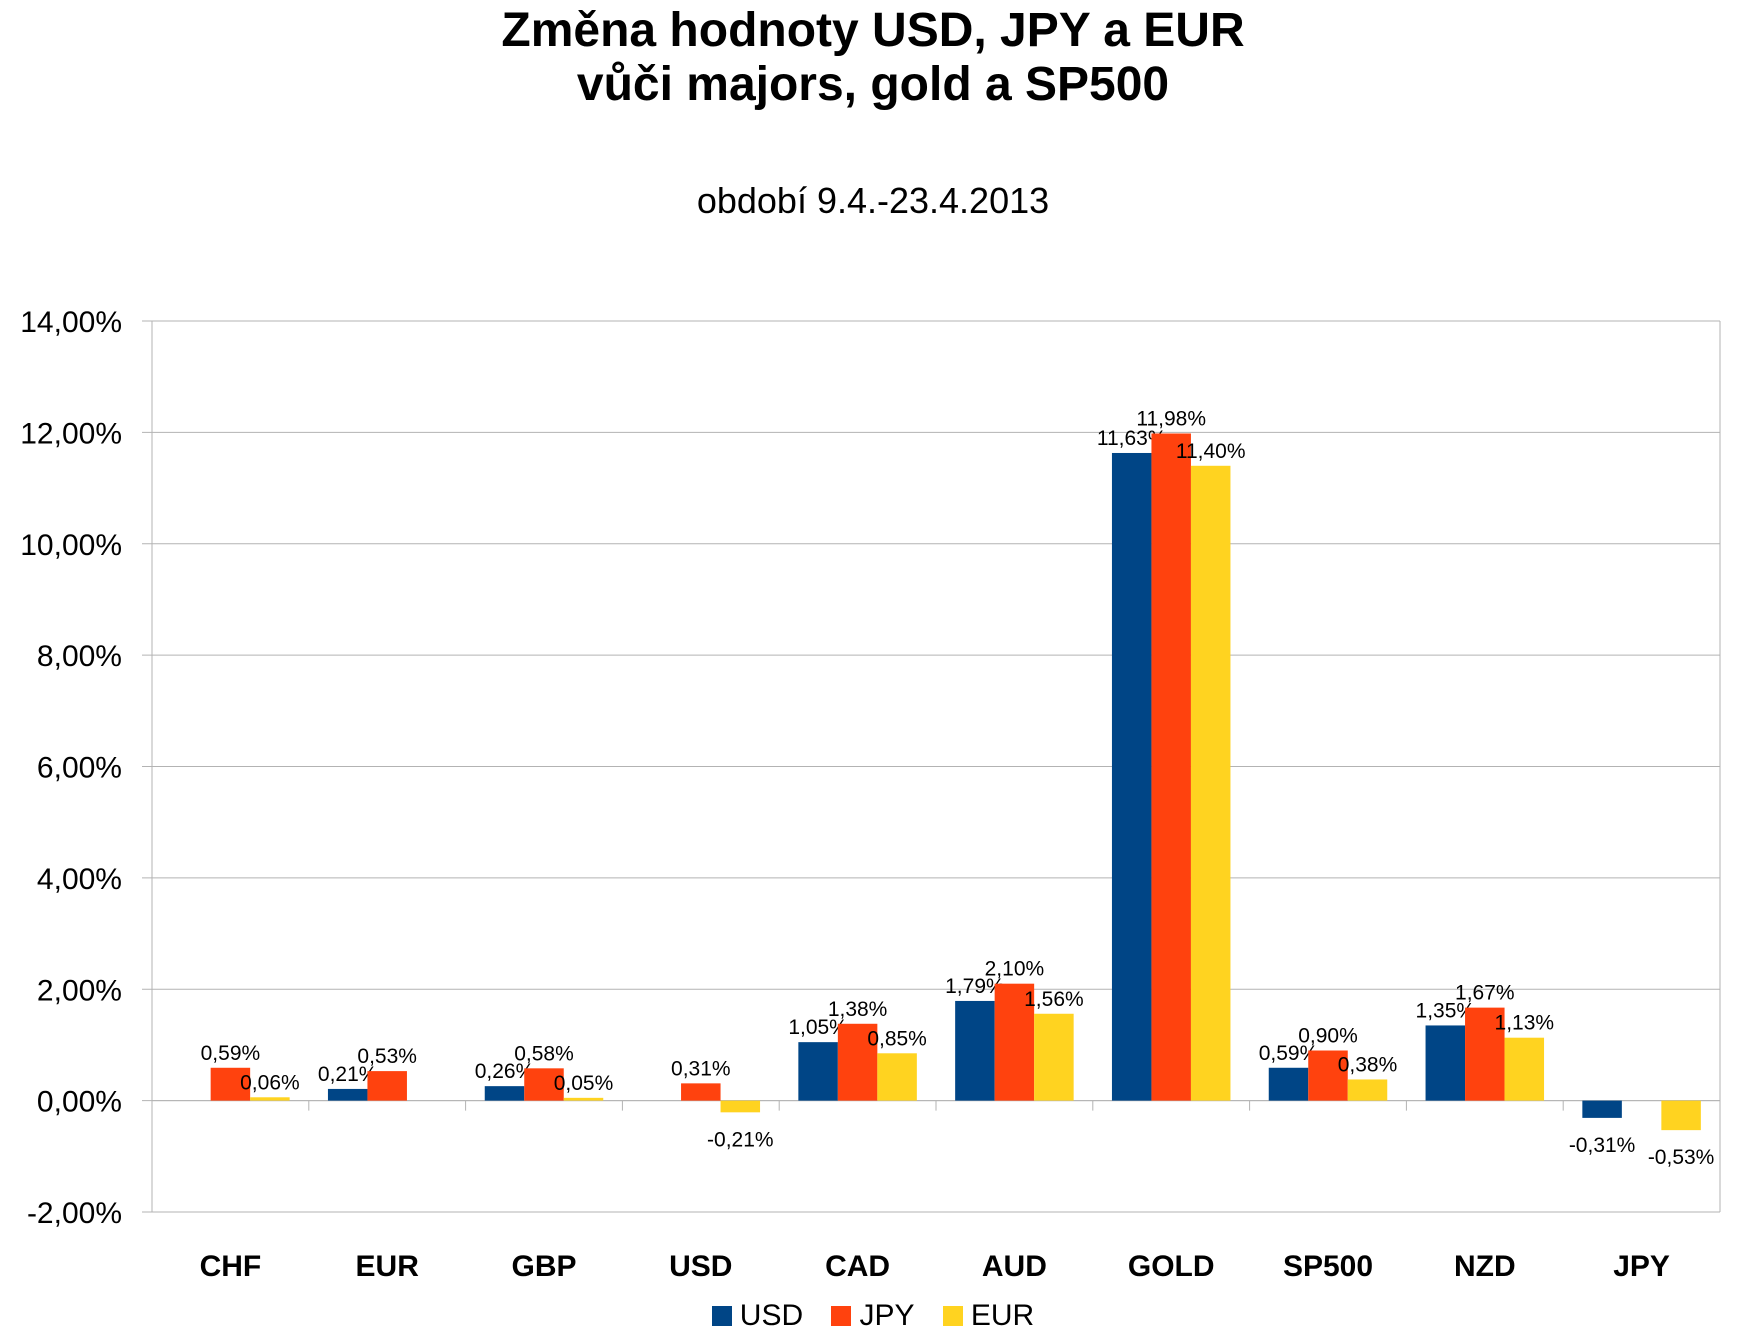  What do you see at coordinates (952, 1316) in the screenshot?
I see `legend-swatch-eur` at bounding box center [952, 1316].